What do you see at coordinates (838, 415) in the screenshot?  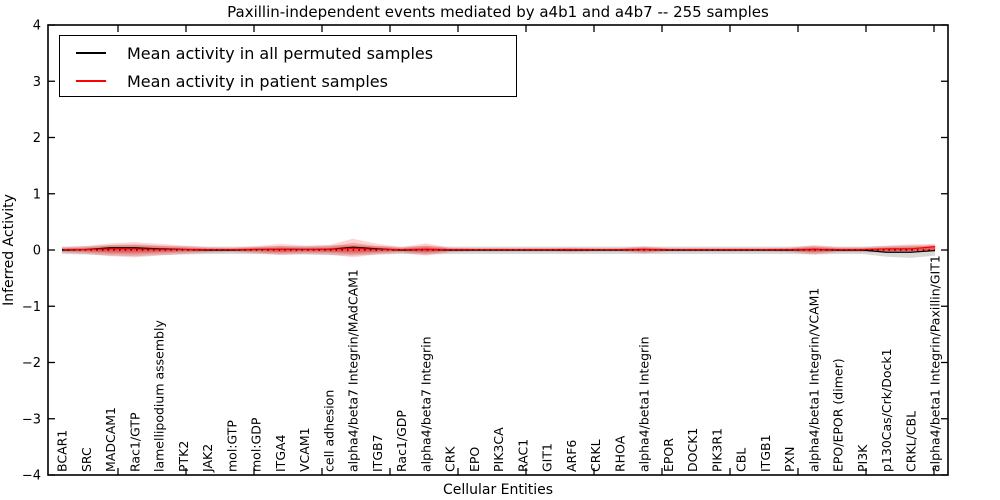 I see `x-category-label: EPO/EPOR (dimer)` at bounding box center [838, 415].